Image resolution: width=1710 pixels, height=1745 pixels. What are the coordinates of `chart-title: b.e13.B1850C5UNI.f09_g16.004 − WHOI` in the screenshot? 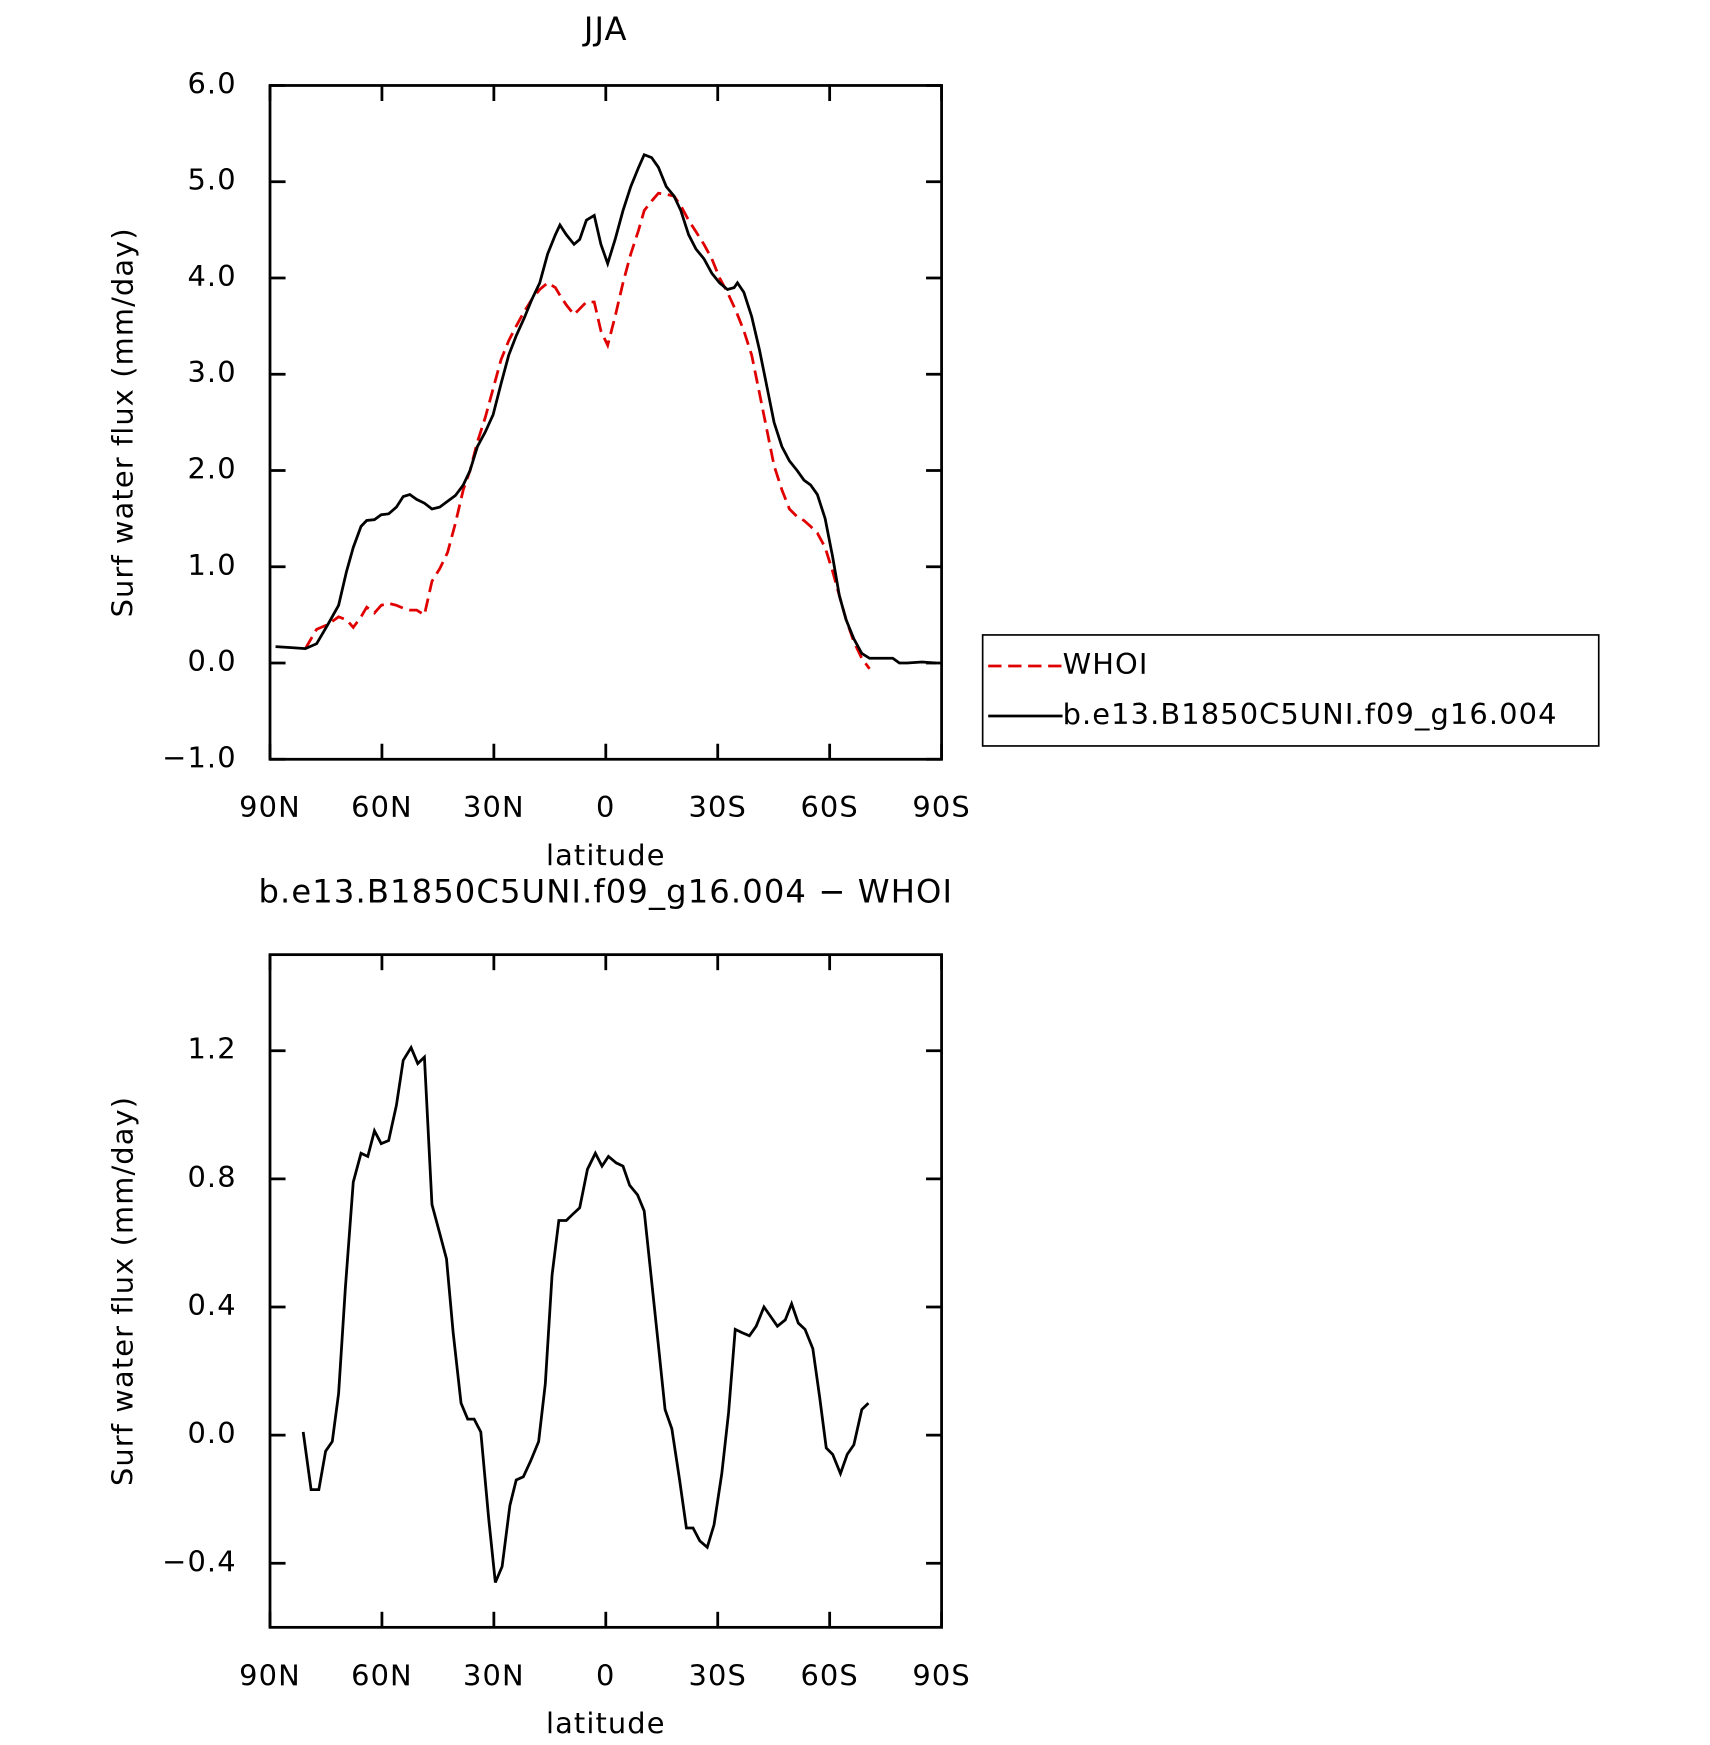 It's located at (606, 892).